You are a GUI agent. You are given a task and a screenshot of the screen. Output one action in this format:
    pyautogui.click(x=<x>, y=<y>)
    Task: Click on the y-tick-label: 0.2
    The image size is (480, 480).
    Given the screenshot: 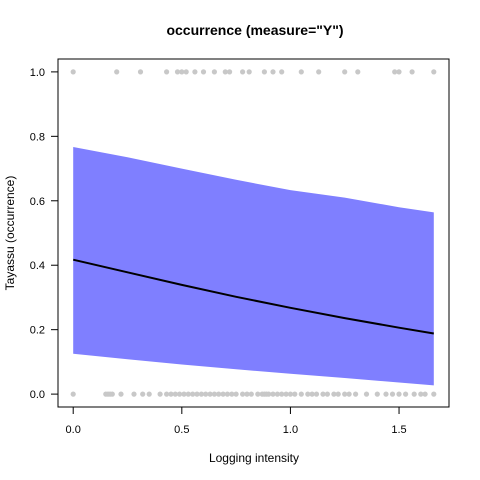 What is the action you would take?
    pyautogui.click(x=37, y=331)
    